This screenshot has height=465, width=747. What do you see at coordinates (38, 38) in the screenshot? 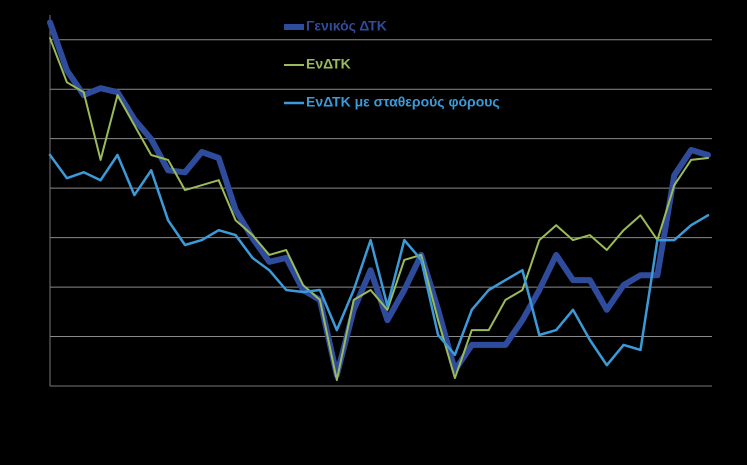
I see `y-tick-label: 7` at bounding box center [38, 38].